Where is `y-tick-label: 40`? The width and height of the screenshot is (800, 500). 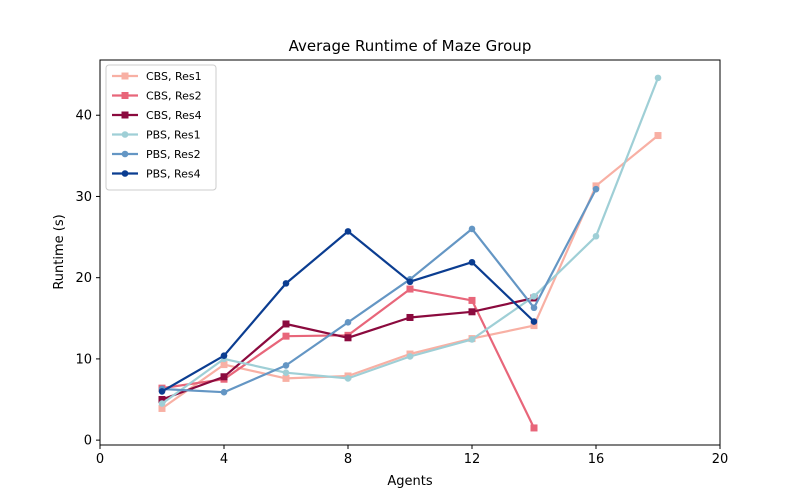 y-tick-label: 40 is located at coordinates (83, 116).